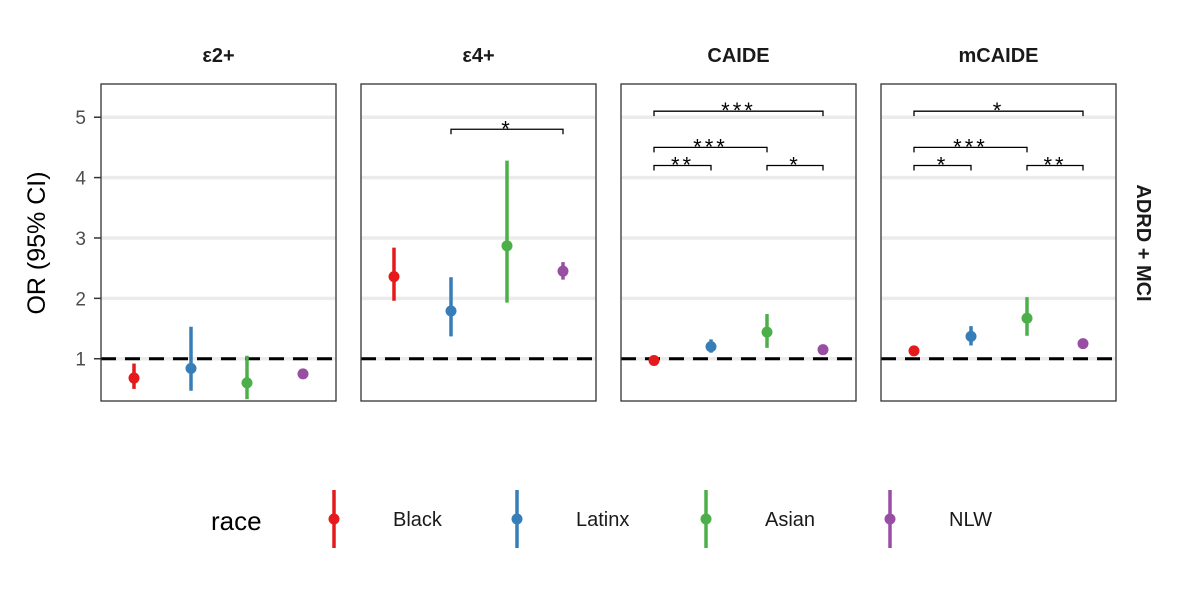 The width and height of the screenshot is (1200, 600). Describe the element at coordinates (478, 56) in the screenshot. I see `facet-title: ε4+` at that location.